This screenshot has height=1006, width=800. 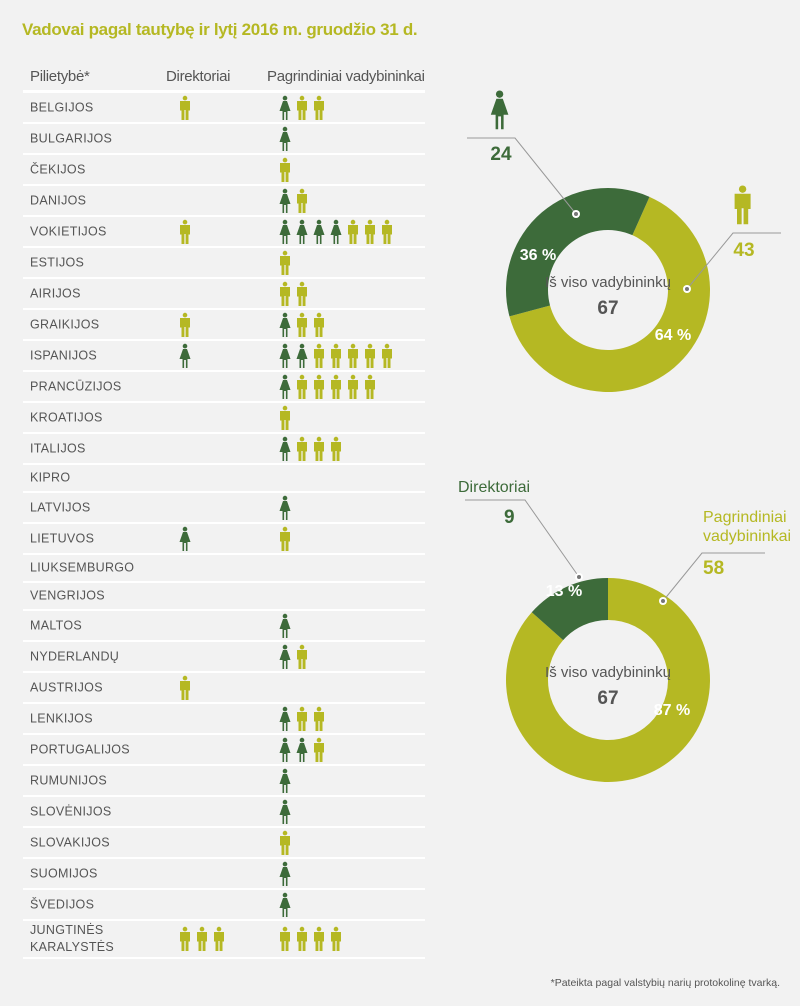 I want to click on table-row: ČEKIJOS, so click(x=224, y=170).